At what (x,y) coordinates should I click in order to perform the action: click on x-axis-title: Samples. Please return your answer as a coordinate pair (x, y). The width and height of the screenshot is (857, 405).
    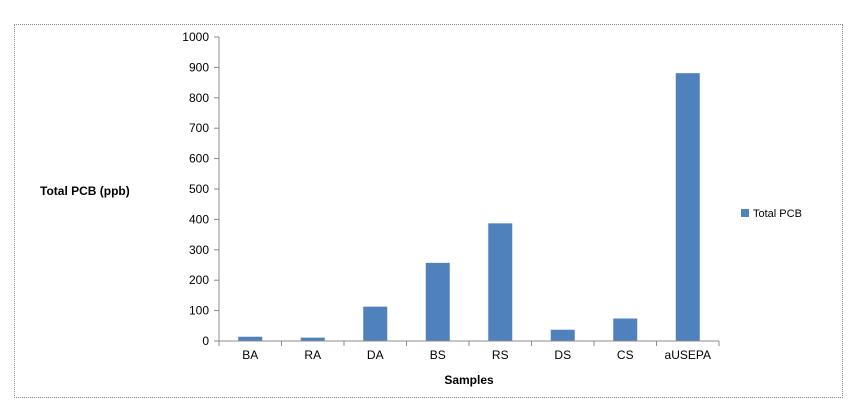
    Looking at the image, I should click on (469, 380).